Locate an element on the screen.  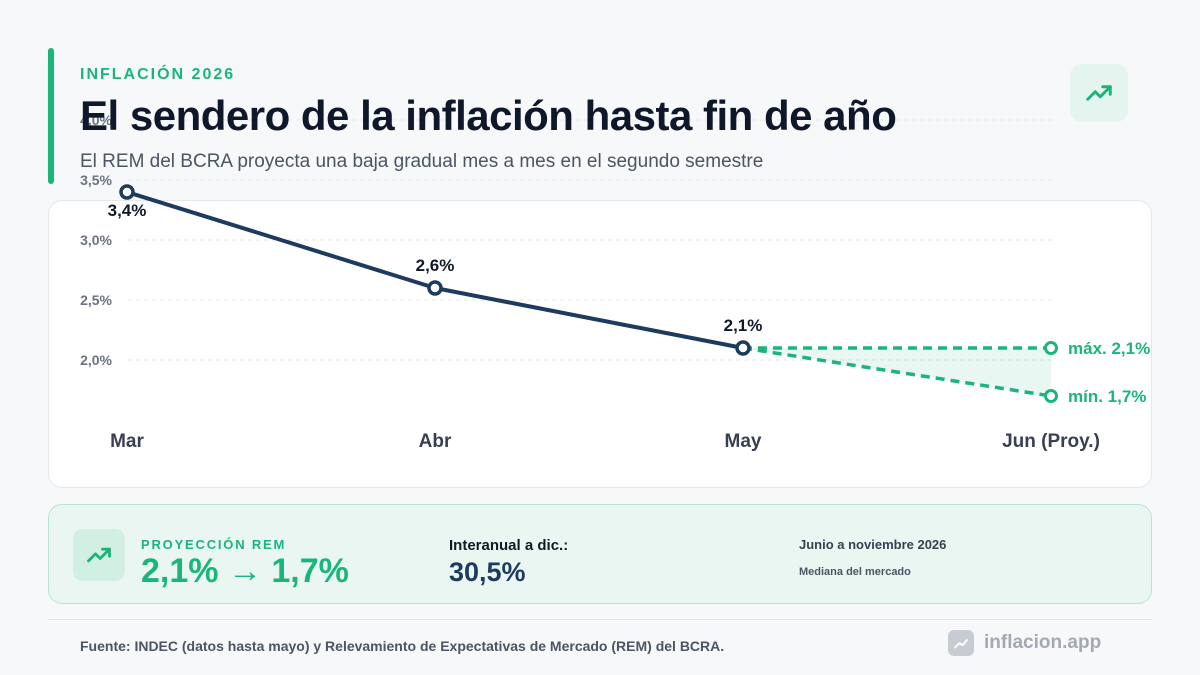
data-point is located at coordinates (127, 192).